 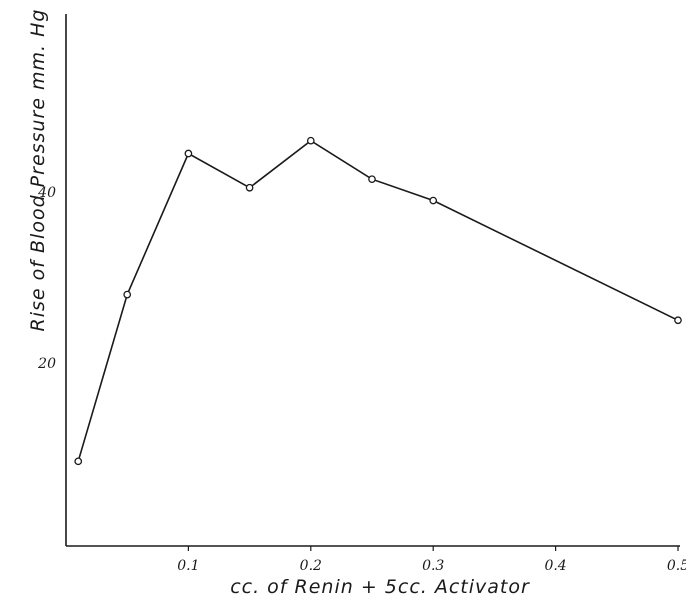 What do you see at coordinates (46, 364) in the screenshot?
I see `y-tick-label: 20` at bounding box center [46, 364].